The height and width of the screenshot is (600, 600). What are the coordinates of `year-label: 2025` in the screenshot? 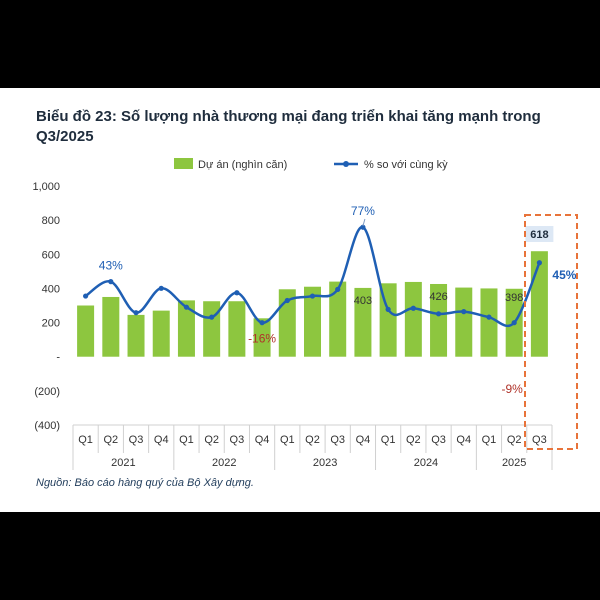 It's located at (514, 463).